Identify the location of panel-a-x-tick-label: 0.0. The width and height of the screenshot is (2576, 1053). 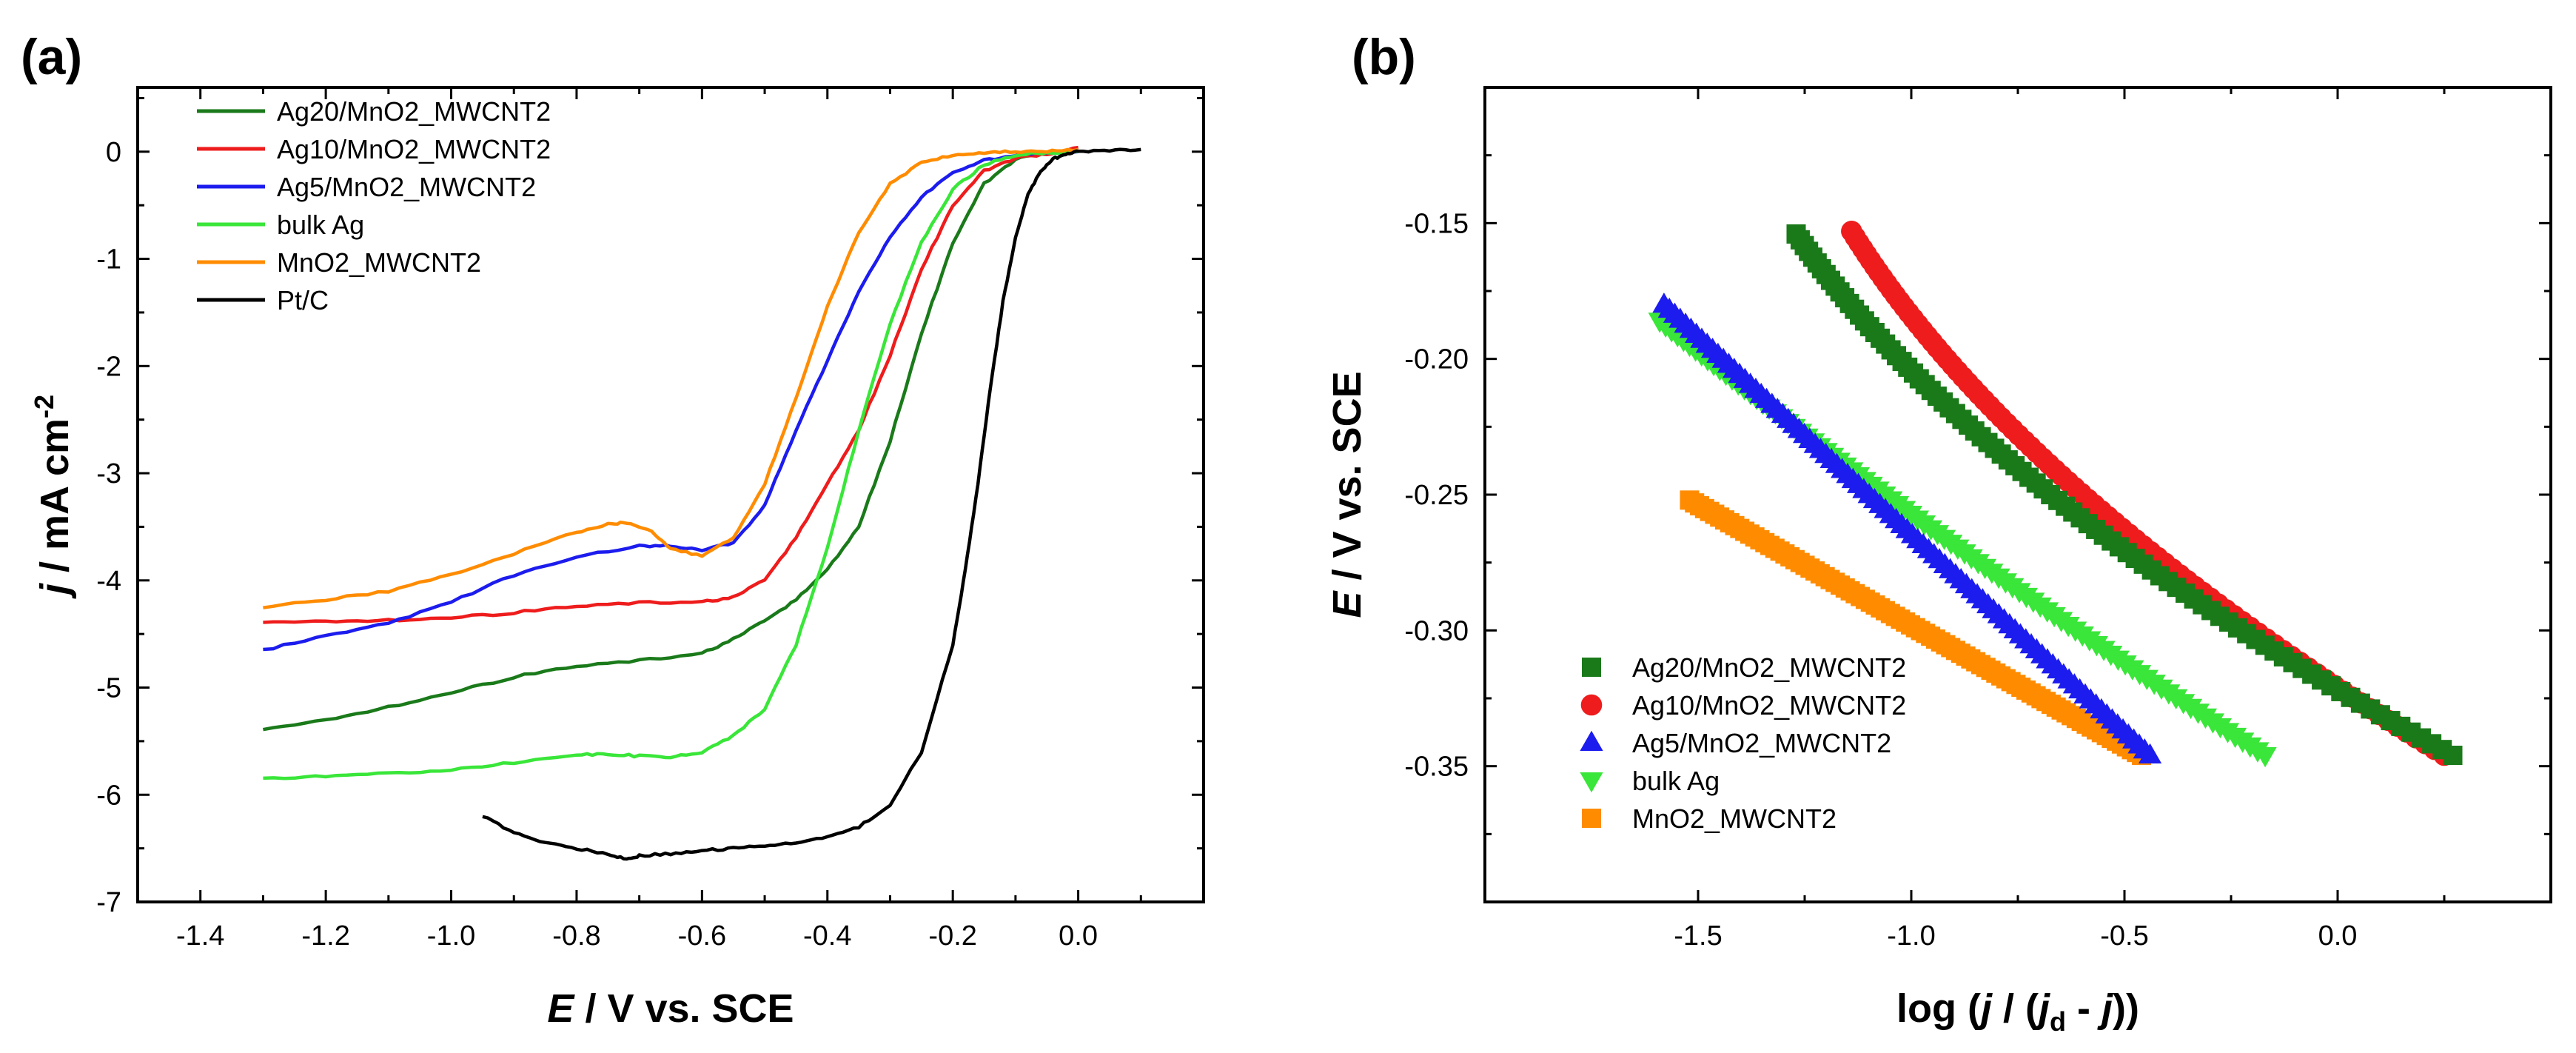
(1078, 936).